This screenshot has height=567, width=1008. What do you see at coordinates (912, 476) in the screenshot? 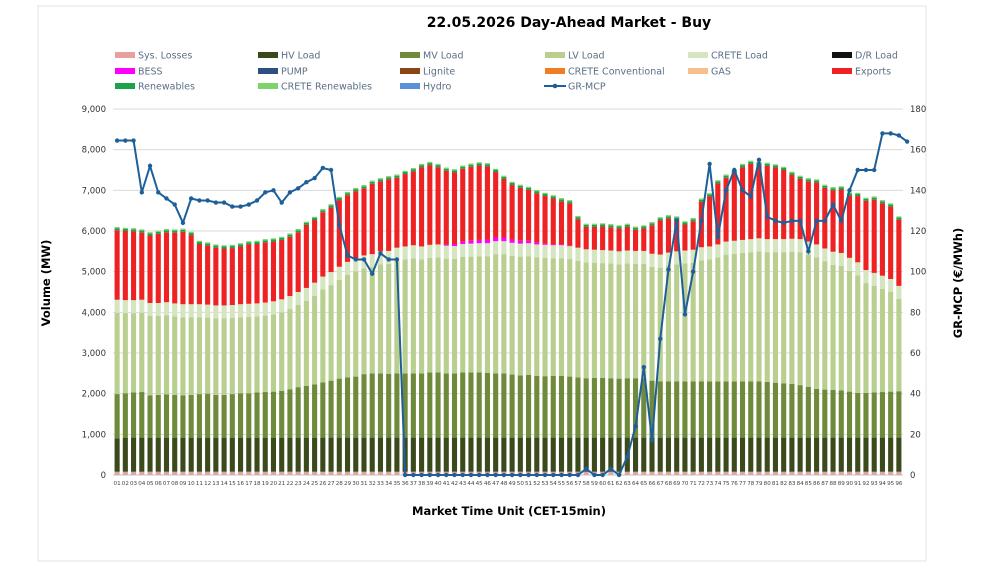
I see `y2-tick-label: 0` at bounding box center [912, 476].